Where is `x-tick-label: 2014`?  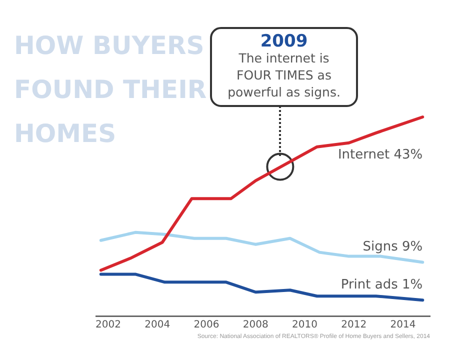 x-tick-label: 2014 is located at coordinates (403, 325).